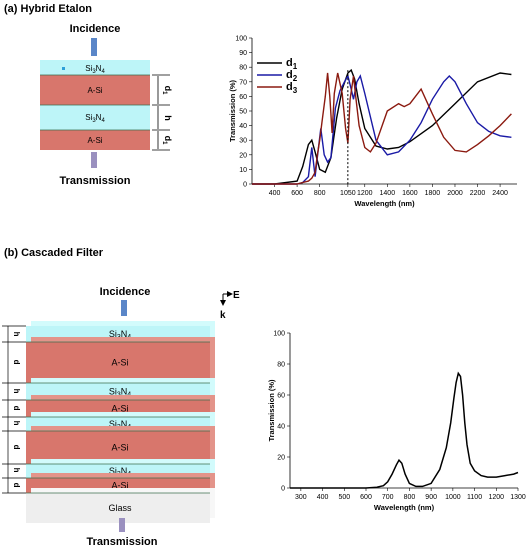 The image size is (529, 550). What do you see at coordinates (388, 497) in the screenshot?
I see `x-tick-label: 700` at bounding box center [388, 497].